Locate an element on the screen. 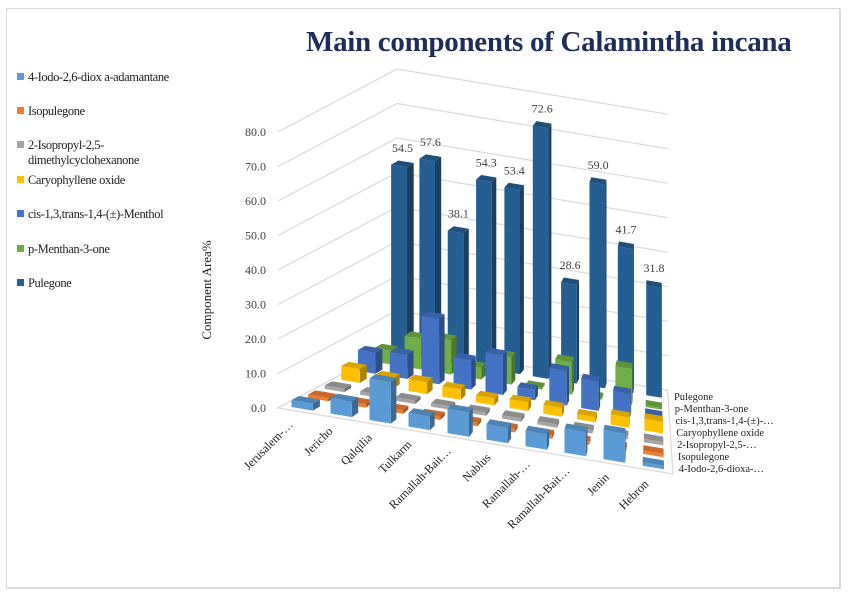 The image size is (849, 597). y-tick-label: 60.0 is located at coordinates (255, 201).